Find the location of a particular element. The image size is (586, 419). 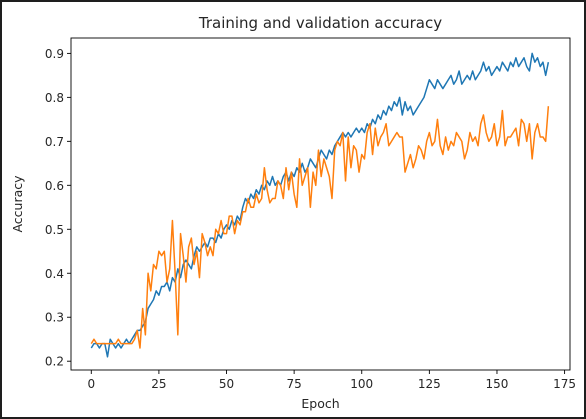

x-axis-label: Epoch is located at coordinates (320, 403).